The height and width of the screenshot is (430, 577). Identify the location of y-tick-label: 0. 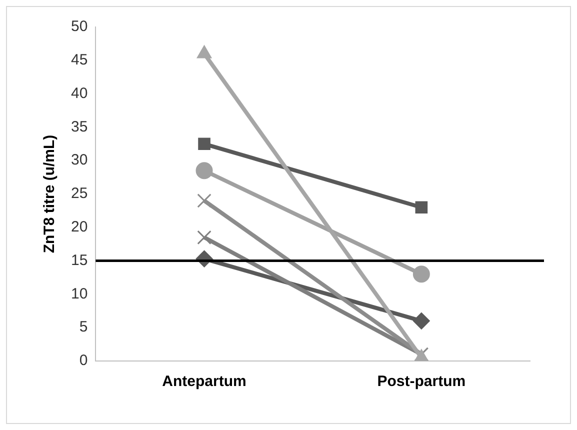
(83, 361).